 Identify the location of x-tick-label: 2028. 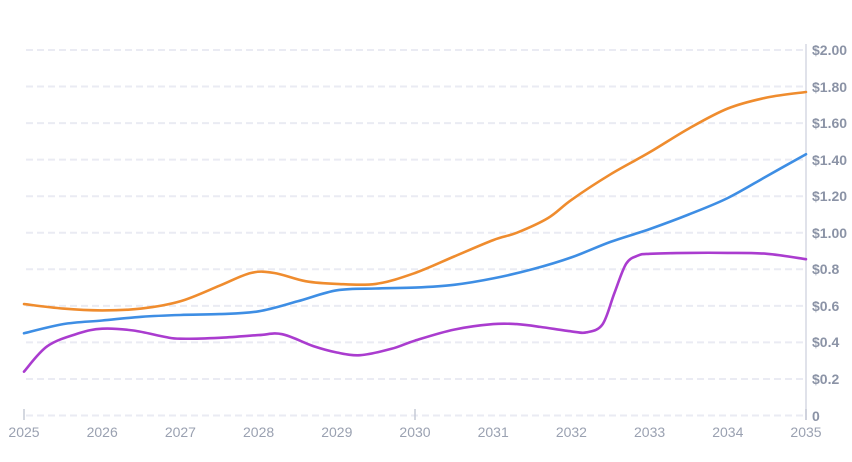
(259, 432).